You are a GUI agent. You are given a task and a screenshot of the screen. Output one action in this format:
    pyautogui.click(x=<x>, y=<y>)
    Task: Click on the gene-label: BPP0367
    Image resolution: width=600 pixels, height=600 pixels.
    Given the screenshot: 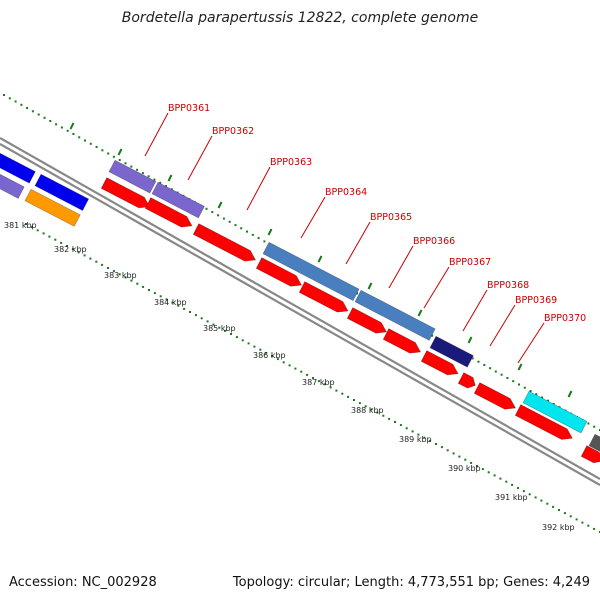 What is the action you would take?
    pyautogui.click(x=470, y=262)
    